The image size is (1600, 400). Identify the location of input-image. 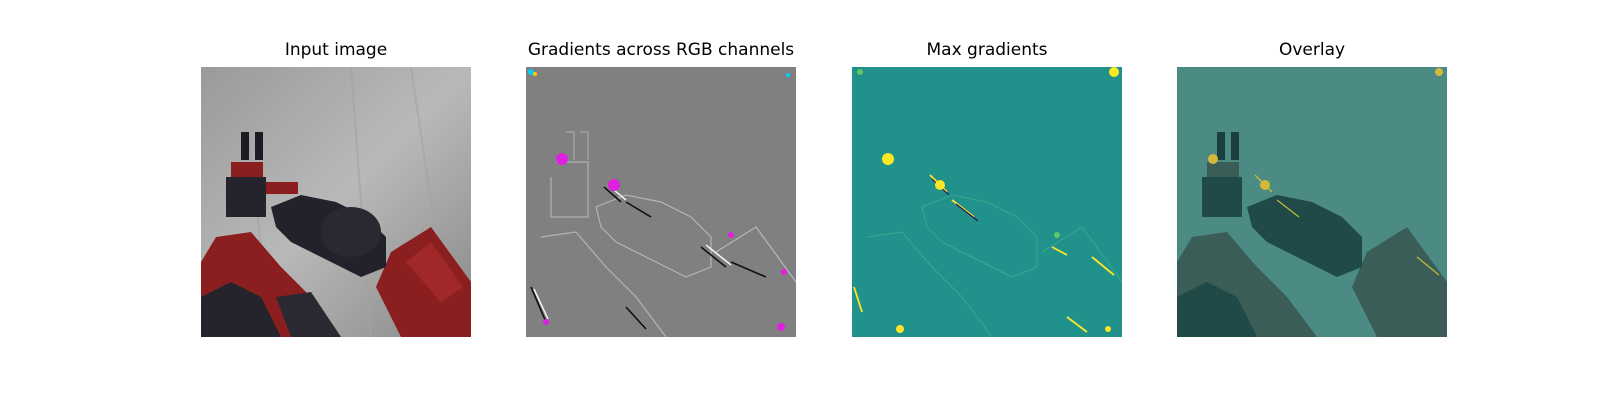
(336, 202).